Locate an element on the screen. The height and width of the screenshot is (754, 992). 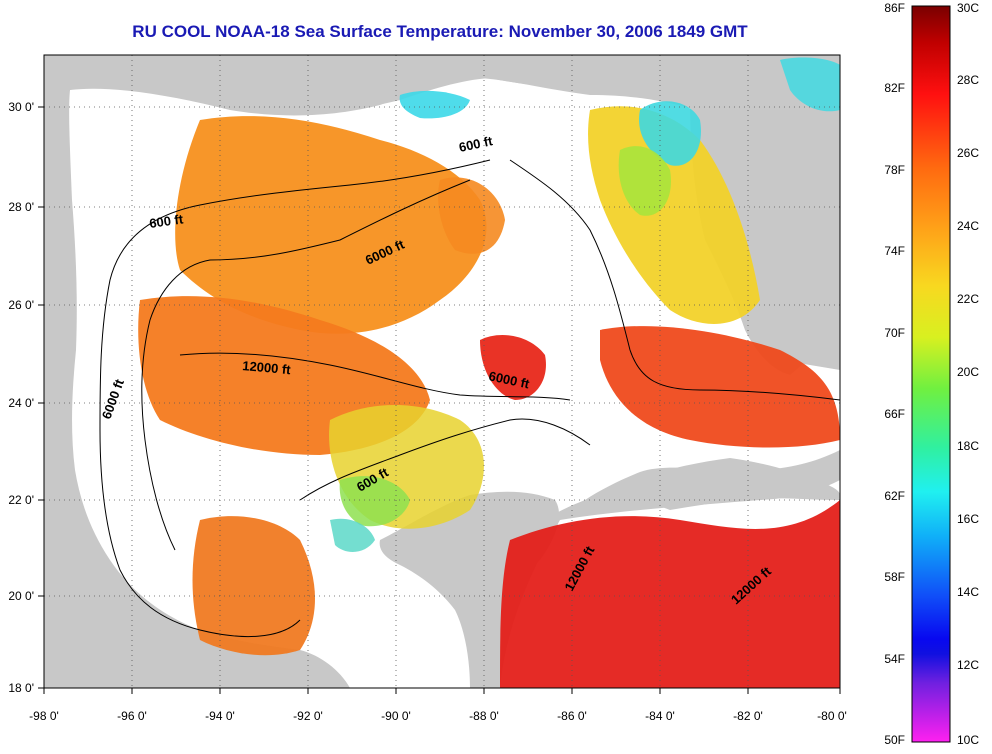
cb-c-label: 18C is located at coordinates (968, 446).